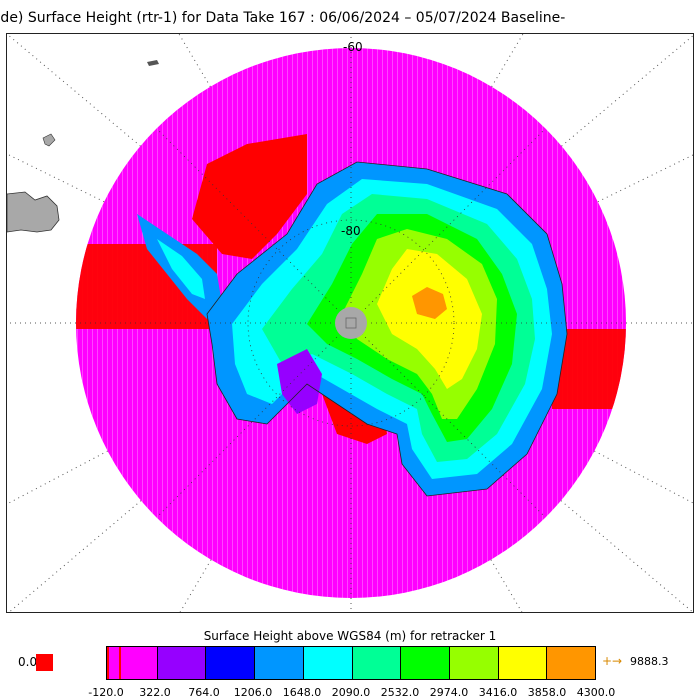 The height and width of the screenshot is (700, 700). What do you see at coordinates (302, 692) in the screenshot?
I see `colorbar-tick-label: 1648.0` at bounding box center [302, 692].